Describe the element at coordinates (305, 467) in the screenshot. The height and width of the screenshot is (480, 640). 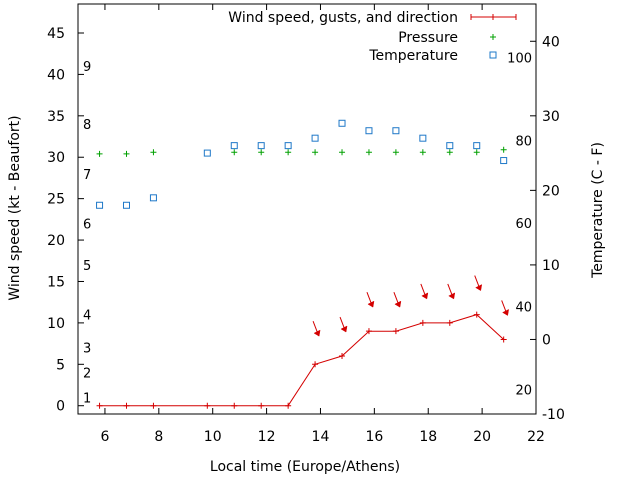
I see `x-axis-title: Local time (Europe/Athens)` at that location.